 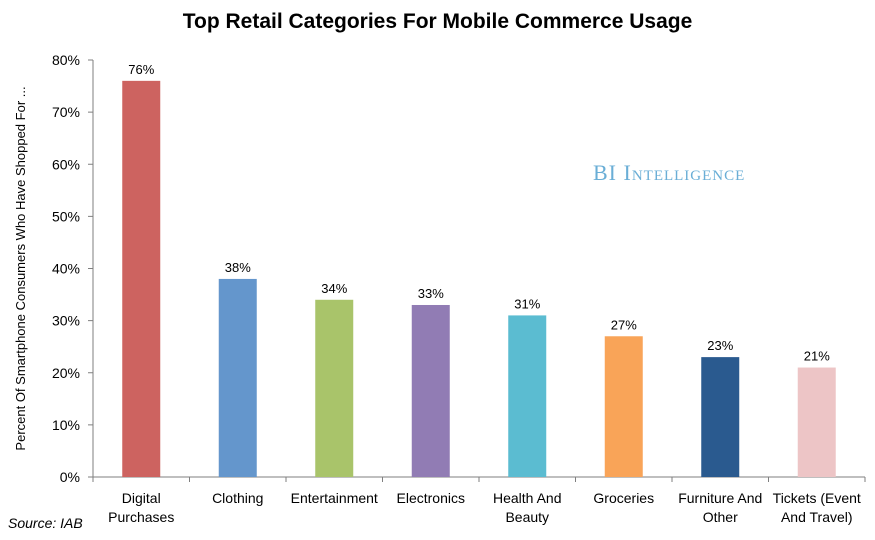 What do you see at coordinates (527, 507) in the screenshot?
I see `x-category-label: Health And Beauty` at bounding box center [527, 507].